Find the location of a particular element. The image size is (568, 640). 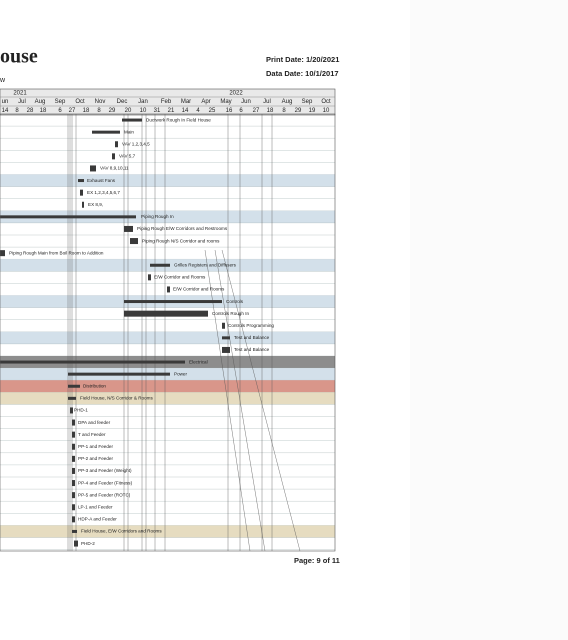

day-label: 20 is located at coordinates (128, 111).